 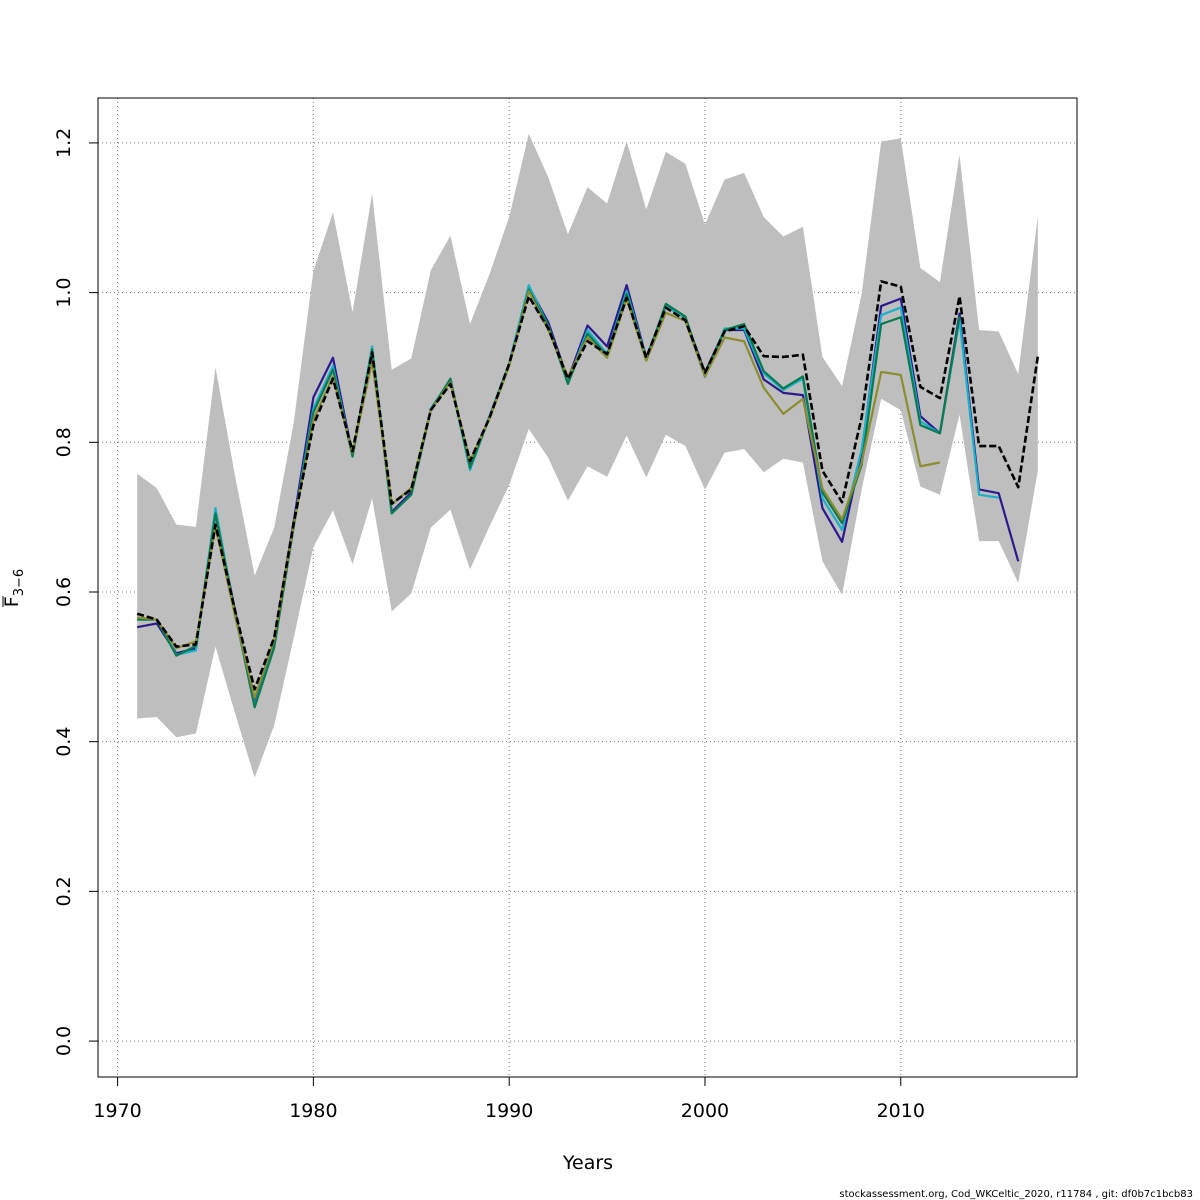 What do you see at coordinates (19, 582) in the screenshot?
I see `y-axis-title-subscript: 3−6` at bounding box center [19, 582].